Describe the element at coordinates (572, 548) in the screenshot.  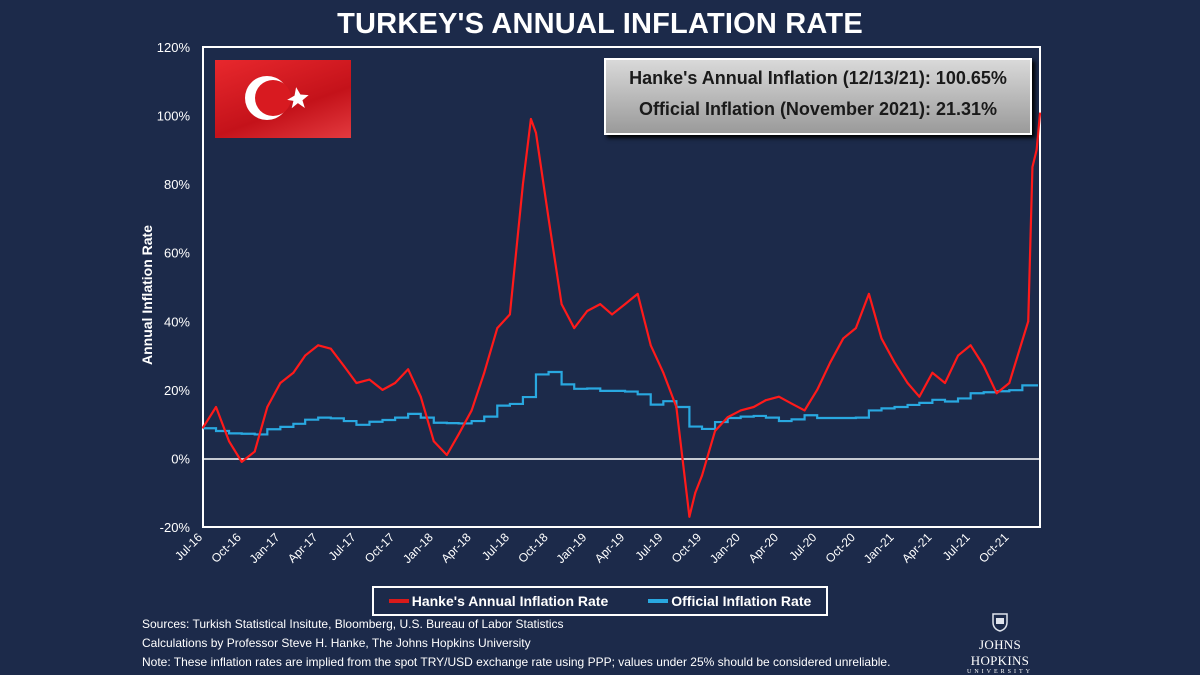
I see `x-tick-label: Jan-19` at that location.